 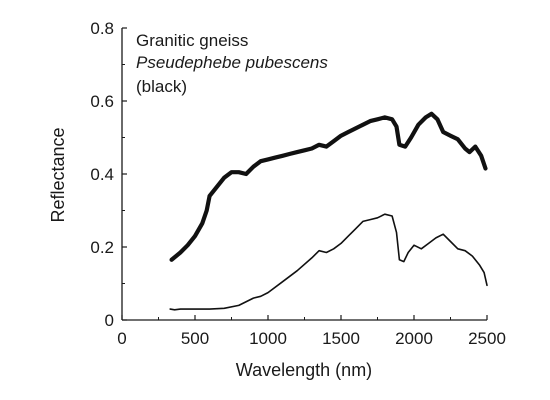 I want to click on y-tick-label: 0, so click(x=109, y=320).